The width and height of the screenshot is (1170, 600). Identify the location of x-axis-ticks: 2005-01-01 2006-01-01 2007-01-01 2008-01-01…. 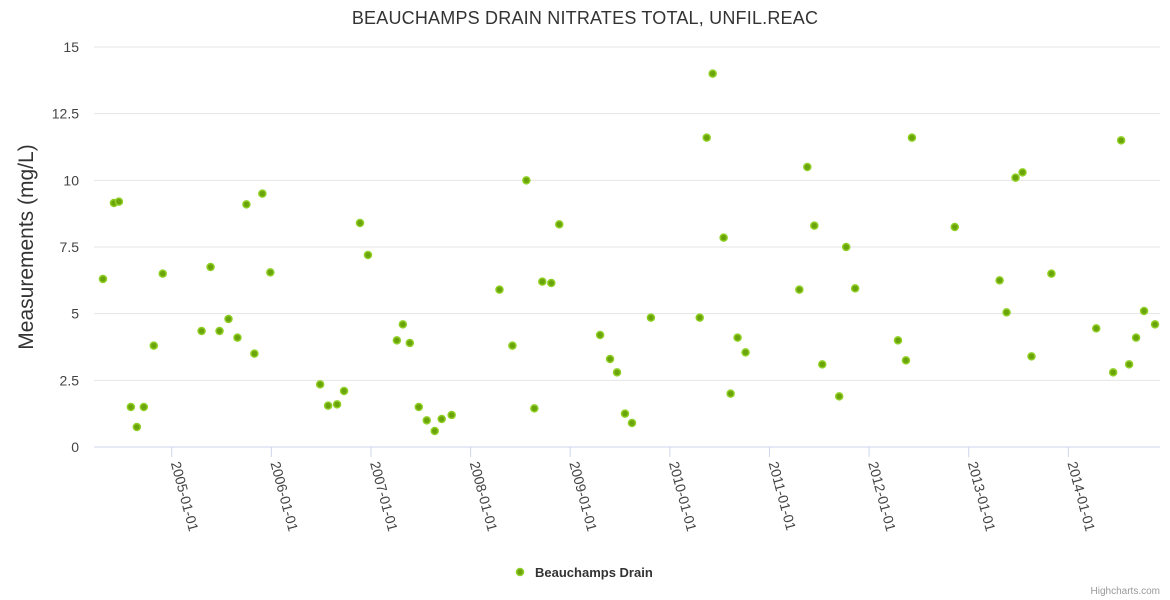
(633, 490).